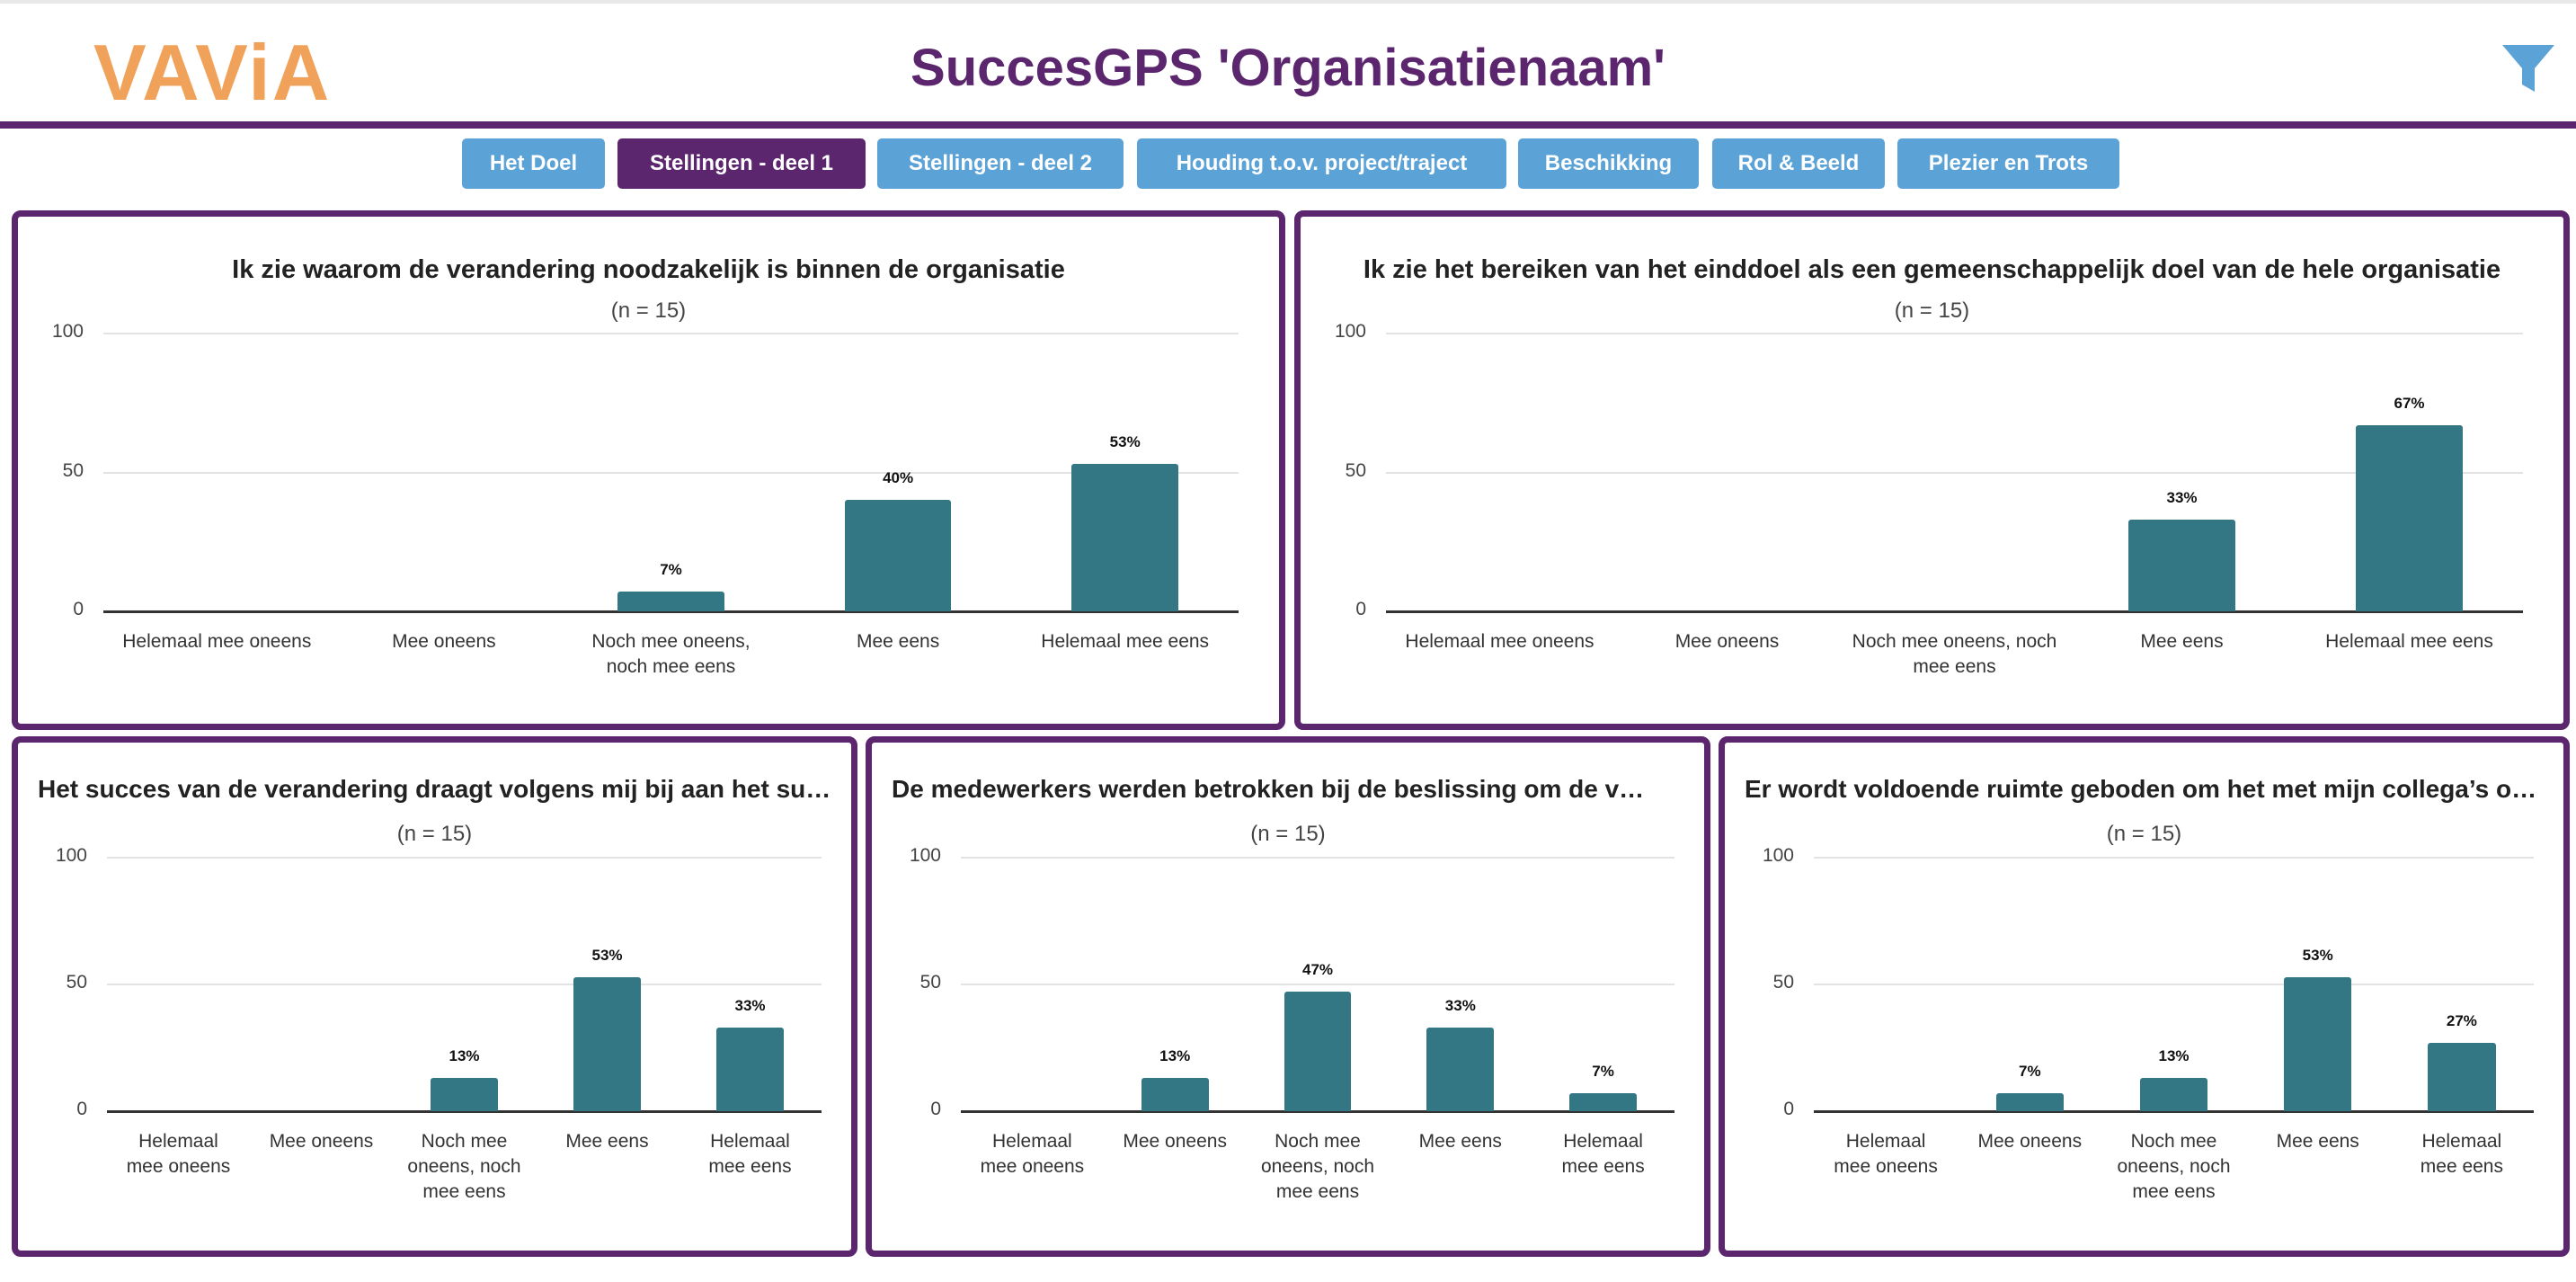 The height and width of the screenshot is (1282, 2576). I want to click on tab-beschikking: Beschikking, so click(1608, 163).